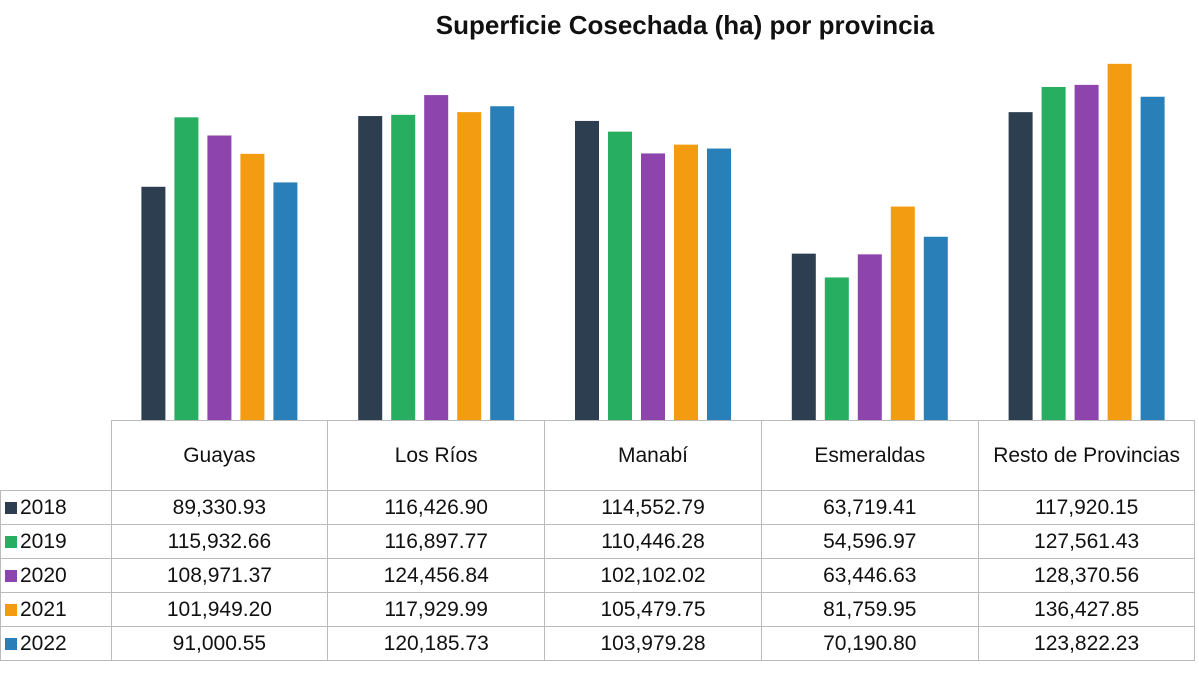  I want to click on value-cell: 54,596.97, so click(869, 541).